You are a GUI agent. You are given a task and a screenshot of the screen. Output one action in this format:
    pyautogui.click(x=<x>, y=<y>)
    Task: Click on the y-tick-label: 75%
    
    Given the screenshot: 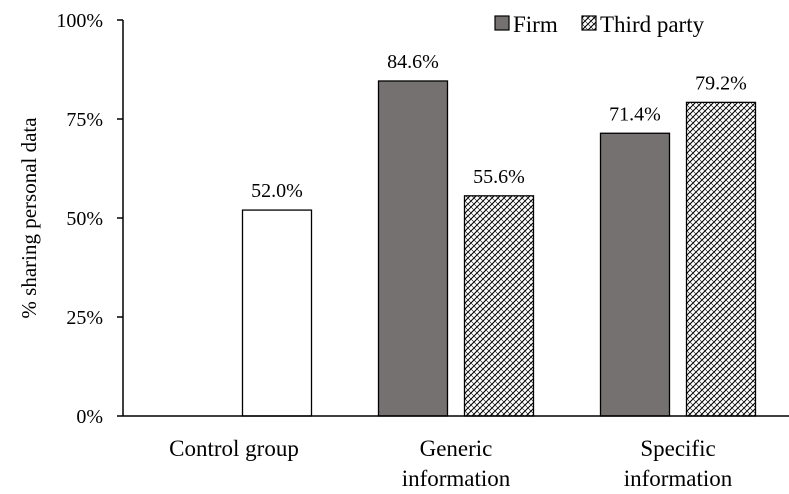 What is the action you would take?
    pyautogui.click(x=84, y=120)
    